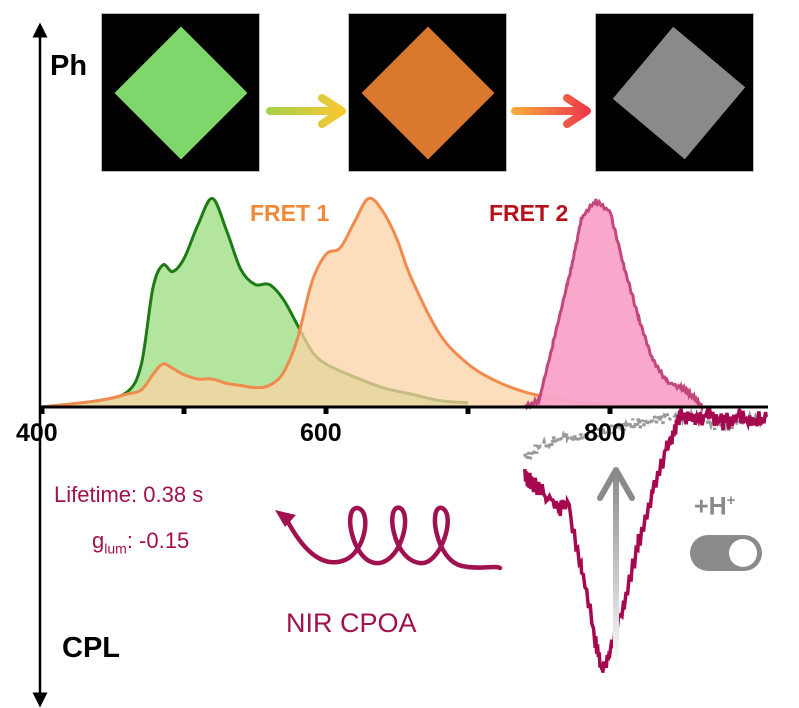 This screenshot has width=799, height=708. I want to click on x-tick-label-400: 400, so click(37, 433).